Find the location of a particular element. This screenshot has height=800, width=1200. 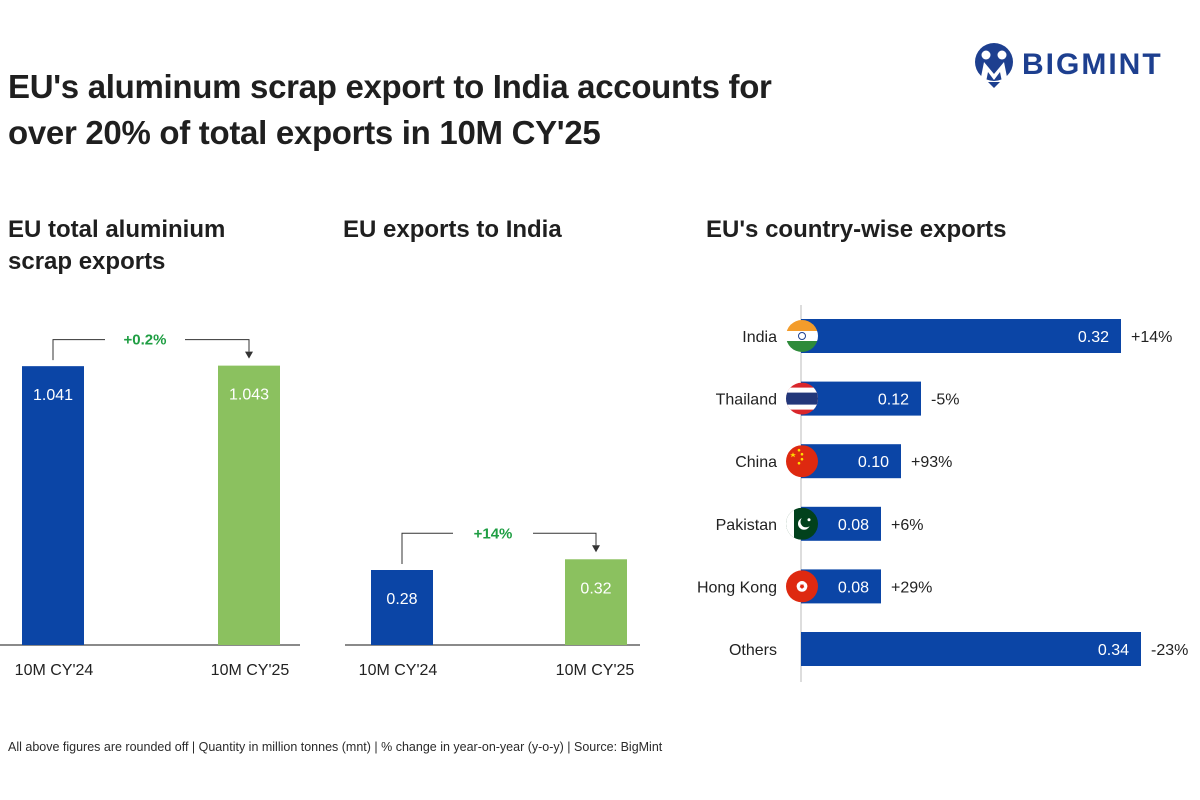

india-flag-icon is located at coordinates (802, 336).